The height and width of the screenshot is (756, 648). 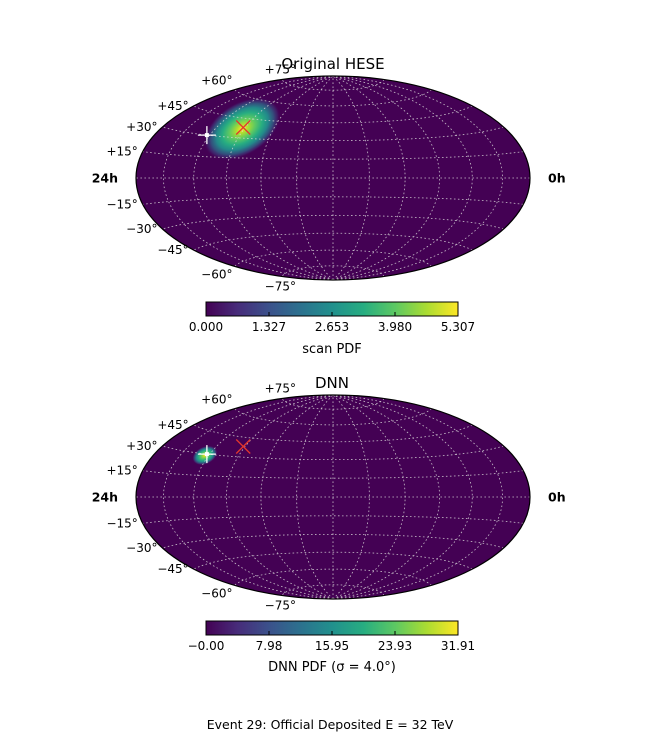 I want to click on colorbar-tick-label: 0.000, so click(x=206, y=327).